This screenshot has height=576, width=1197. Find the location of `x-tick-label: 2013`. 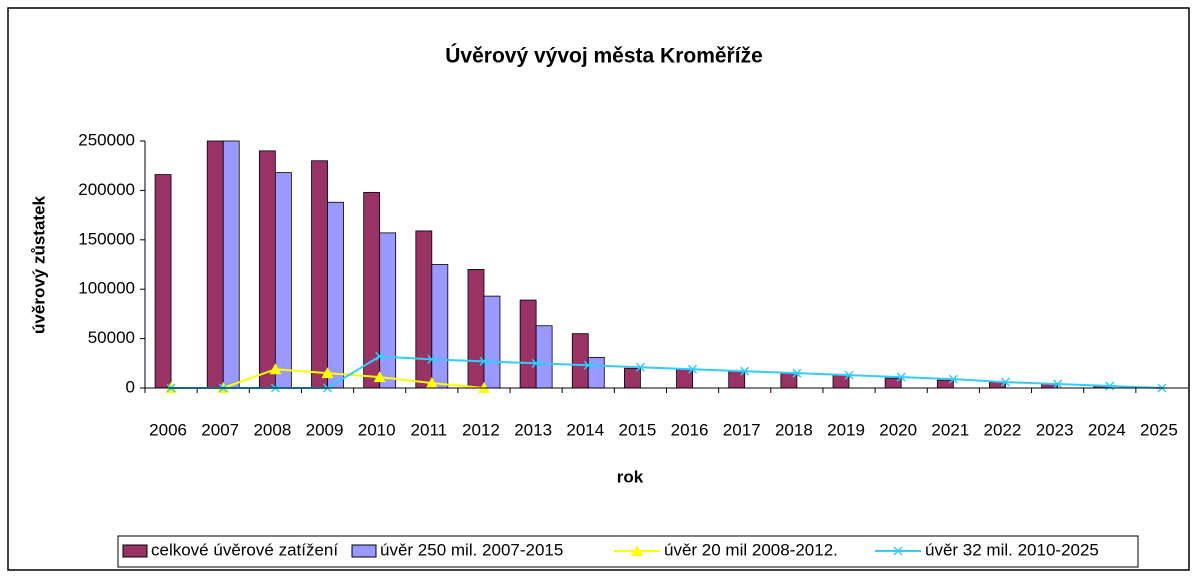

x-tick-label: 2013 is located at coordinates (533, 429).